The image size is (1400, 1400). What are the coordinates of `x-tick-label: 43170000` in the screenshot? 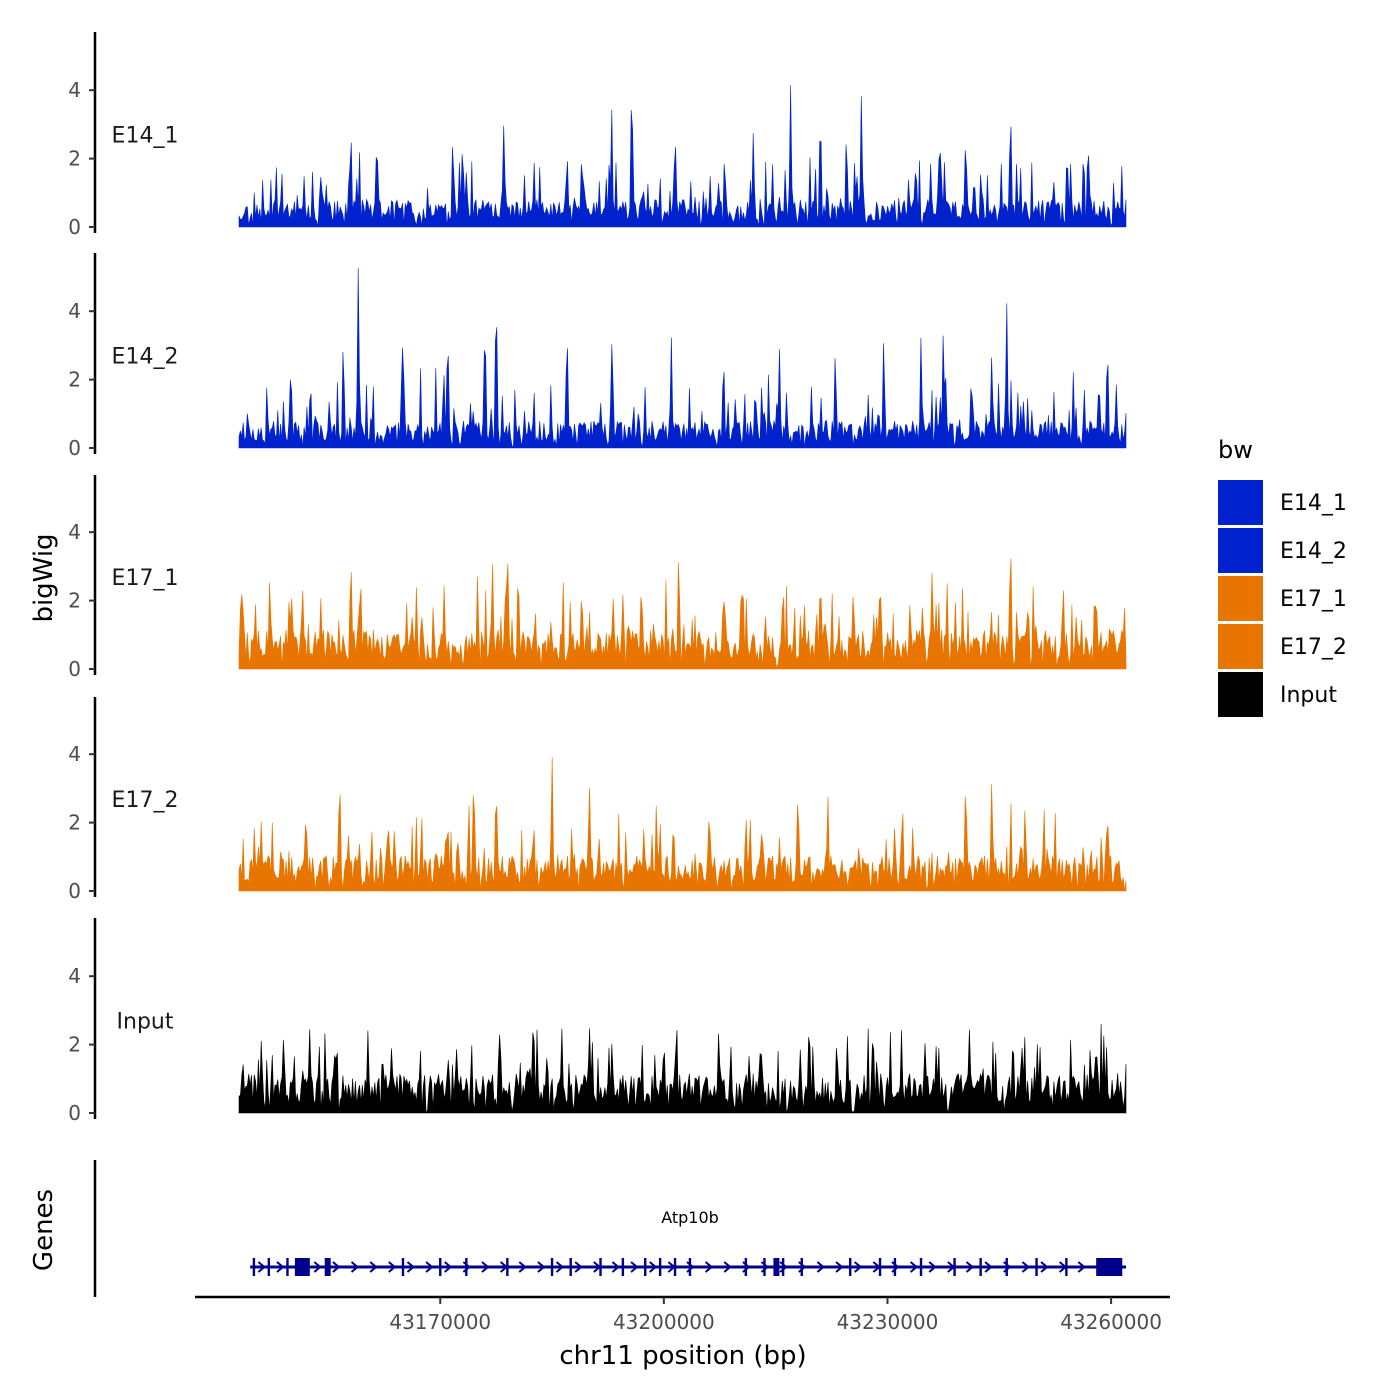 It's located at (440, 1322).